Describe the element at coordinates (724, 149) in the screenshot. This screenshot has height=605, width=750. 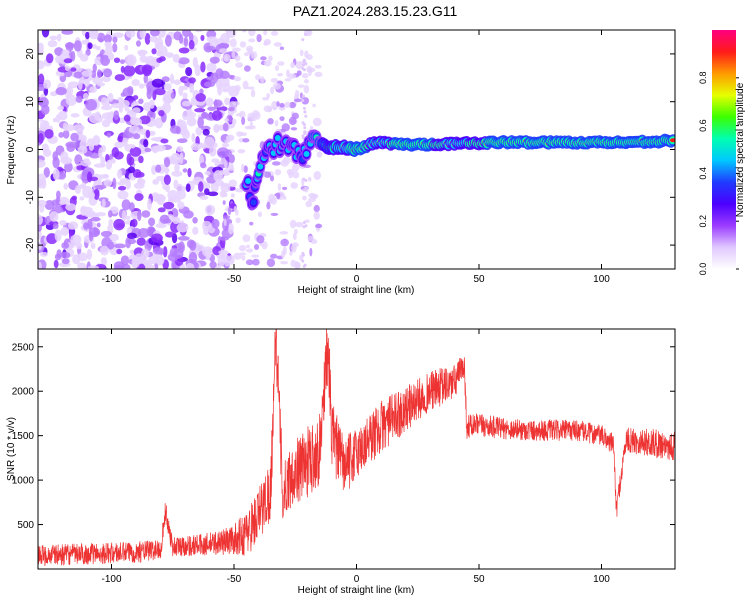
I see `colorbar-gradient` at that location.